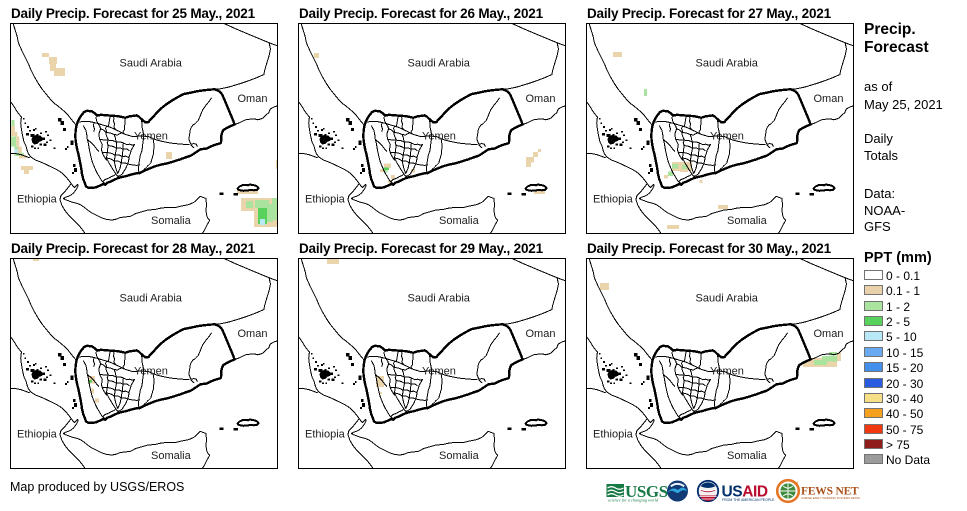 The width and height of the screenshot is (967, 511). I want to click on svg-text: USGS, so click(646, 491).